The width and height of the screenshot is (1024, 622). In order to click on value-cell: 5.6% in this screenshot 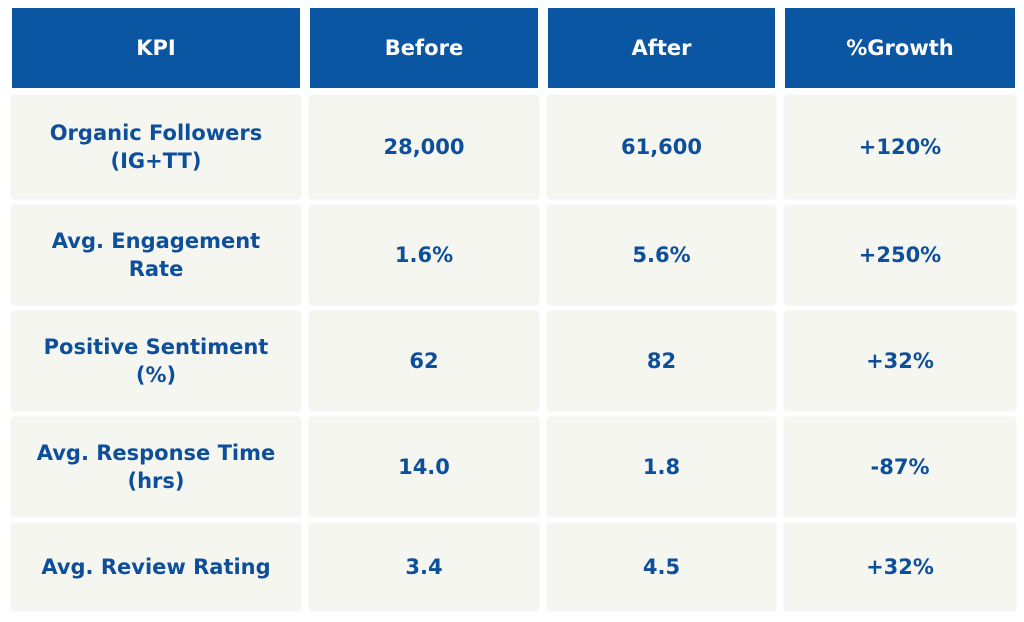, I will do `click(661, 255)`.